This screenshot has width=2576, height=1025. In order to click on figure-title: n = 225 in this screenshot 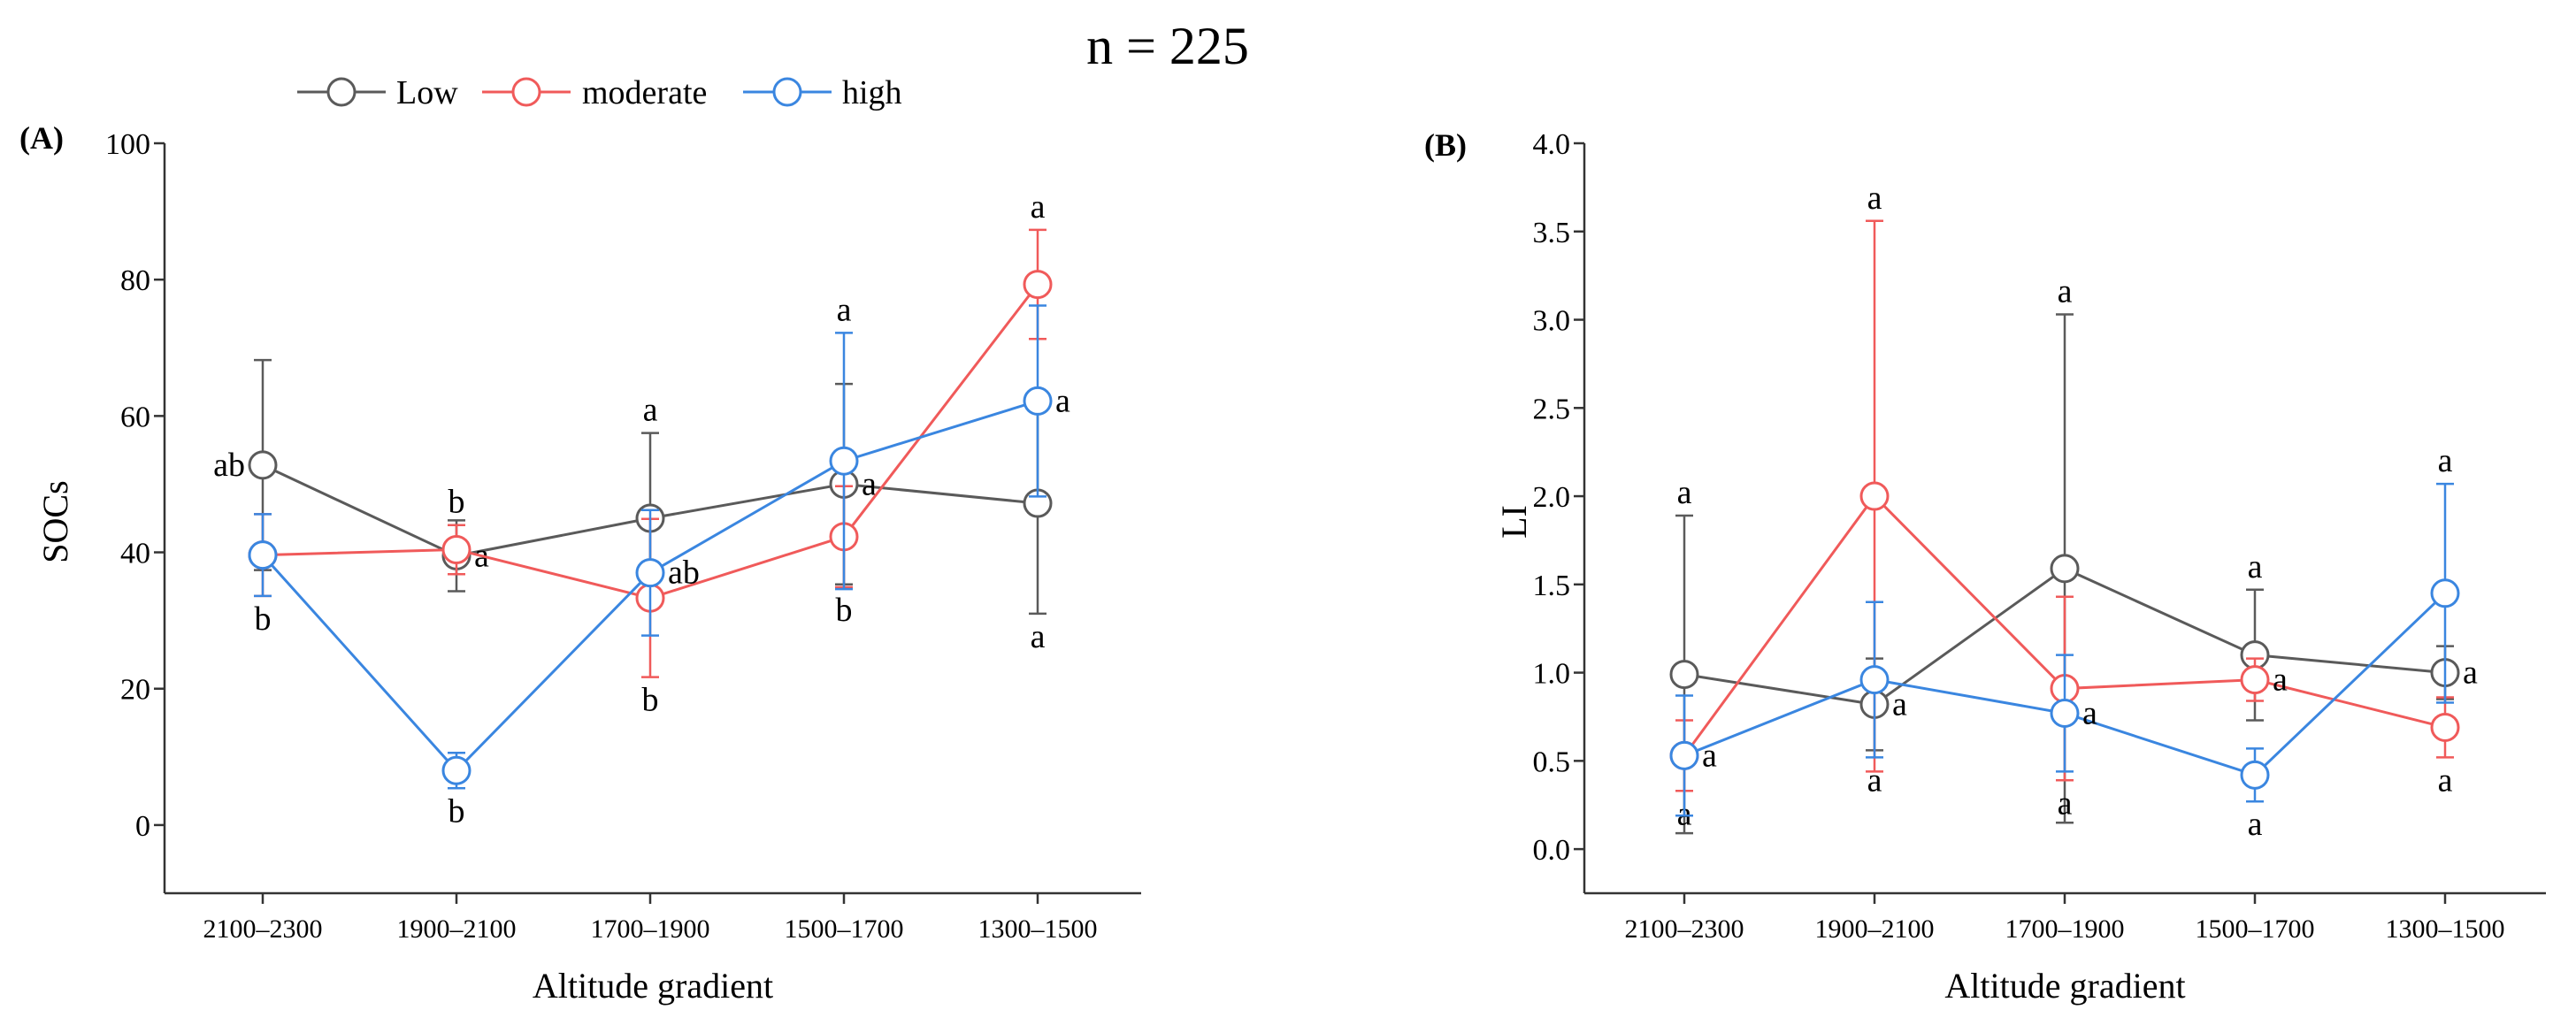, I will do `click(1167, 46)`.